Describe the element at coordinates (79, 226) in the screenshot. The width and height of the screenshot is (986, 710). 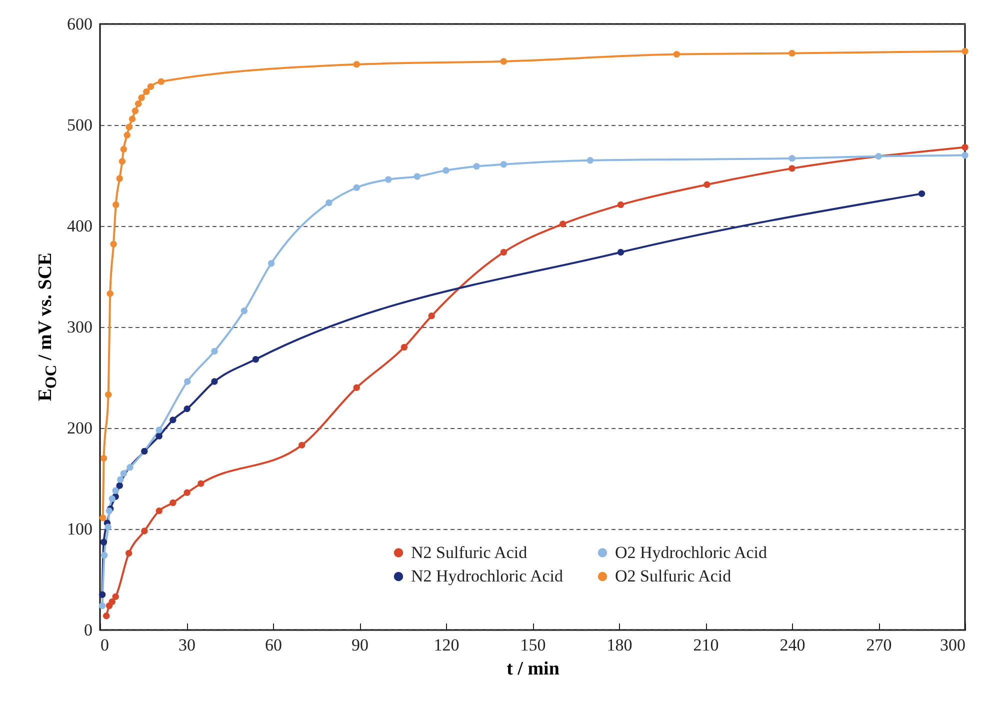
I see `y-tick-label: 400` at that location.